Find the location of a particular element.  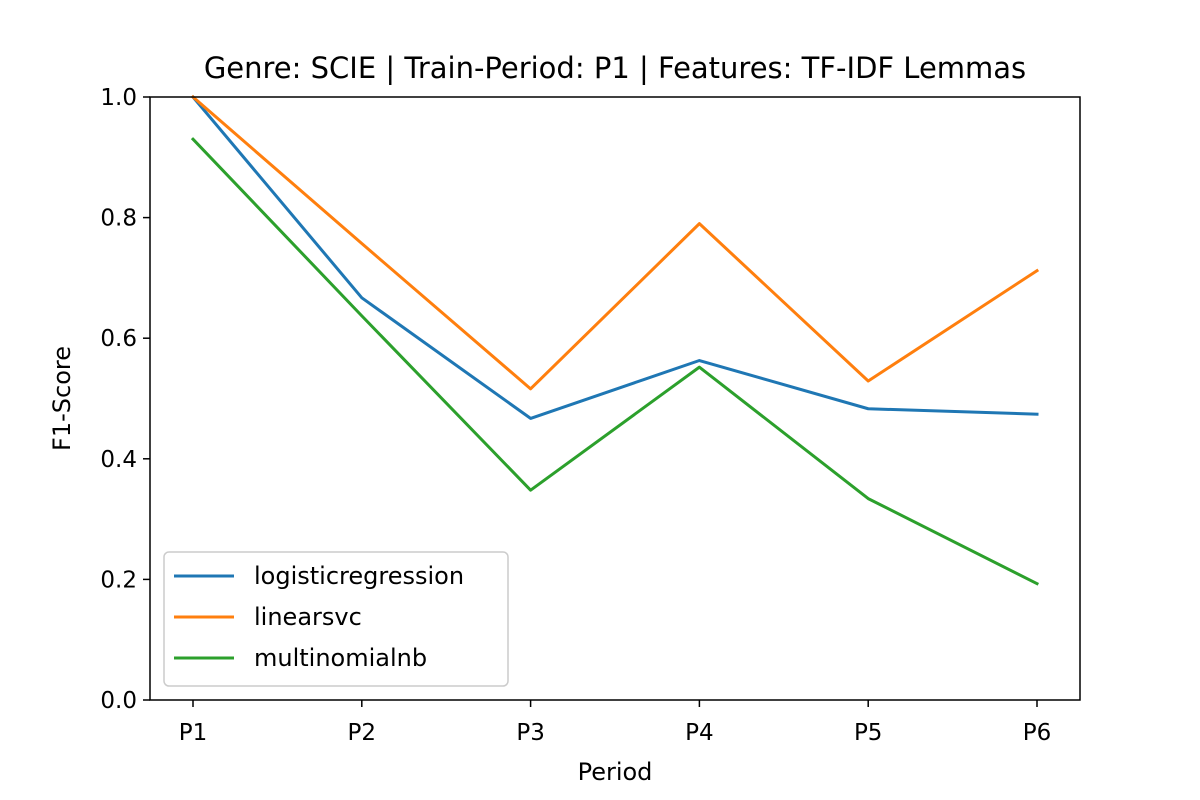

legend-box is located at coordinates (336, 619).